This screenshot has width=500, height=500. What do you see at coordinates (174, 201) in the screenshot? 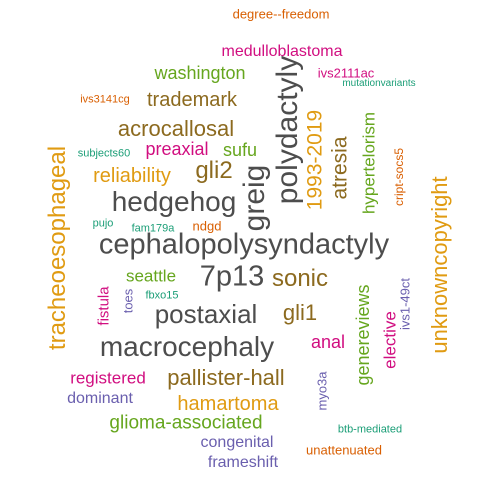
I see `word-hedgehog: hedgehog` at bounding box center [174, 201].